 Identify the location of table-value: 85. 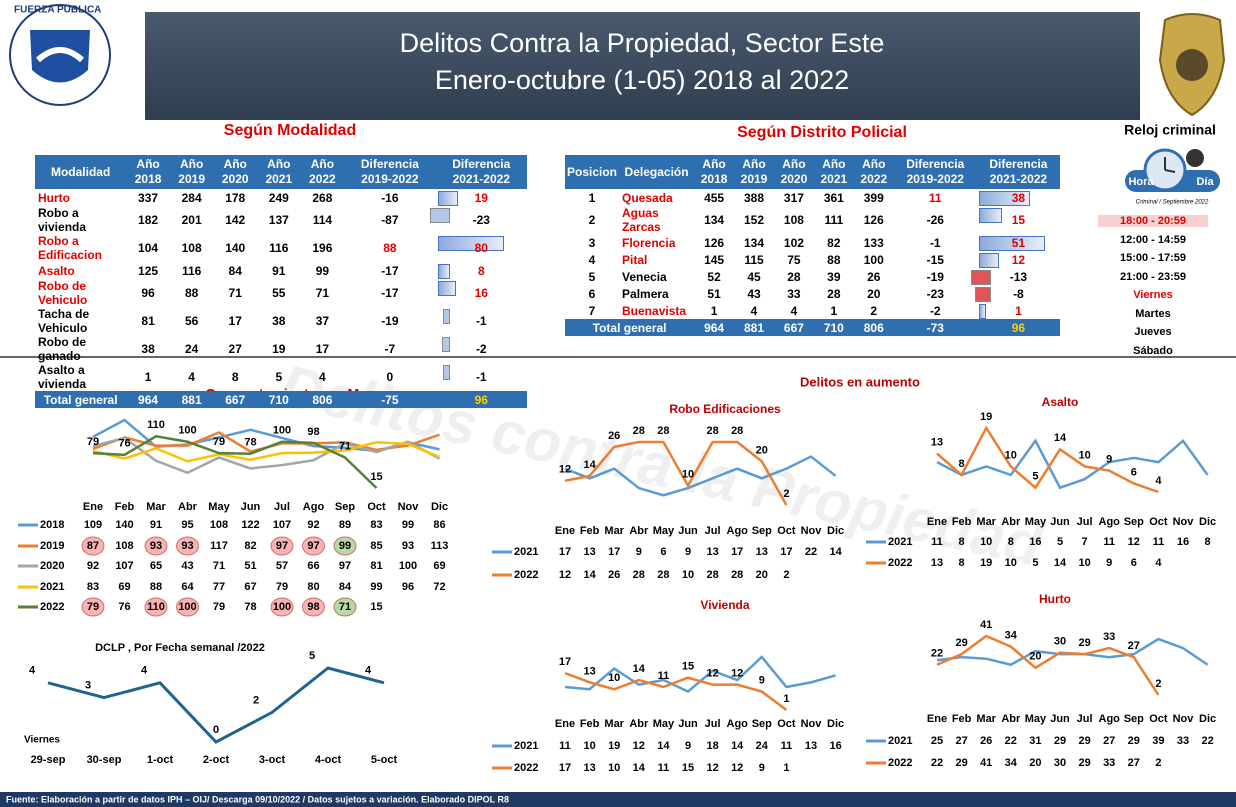
(376, 546).